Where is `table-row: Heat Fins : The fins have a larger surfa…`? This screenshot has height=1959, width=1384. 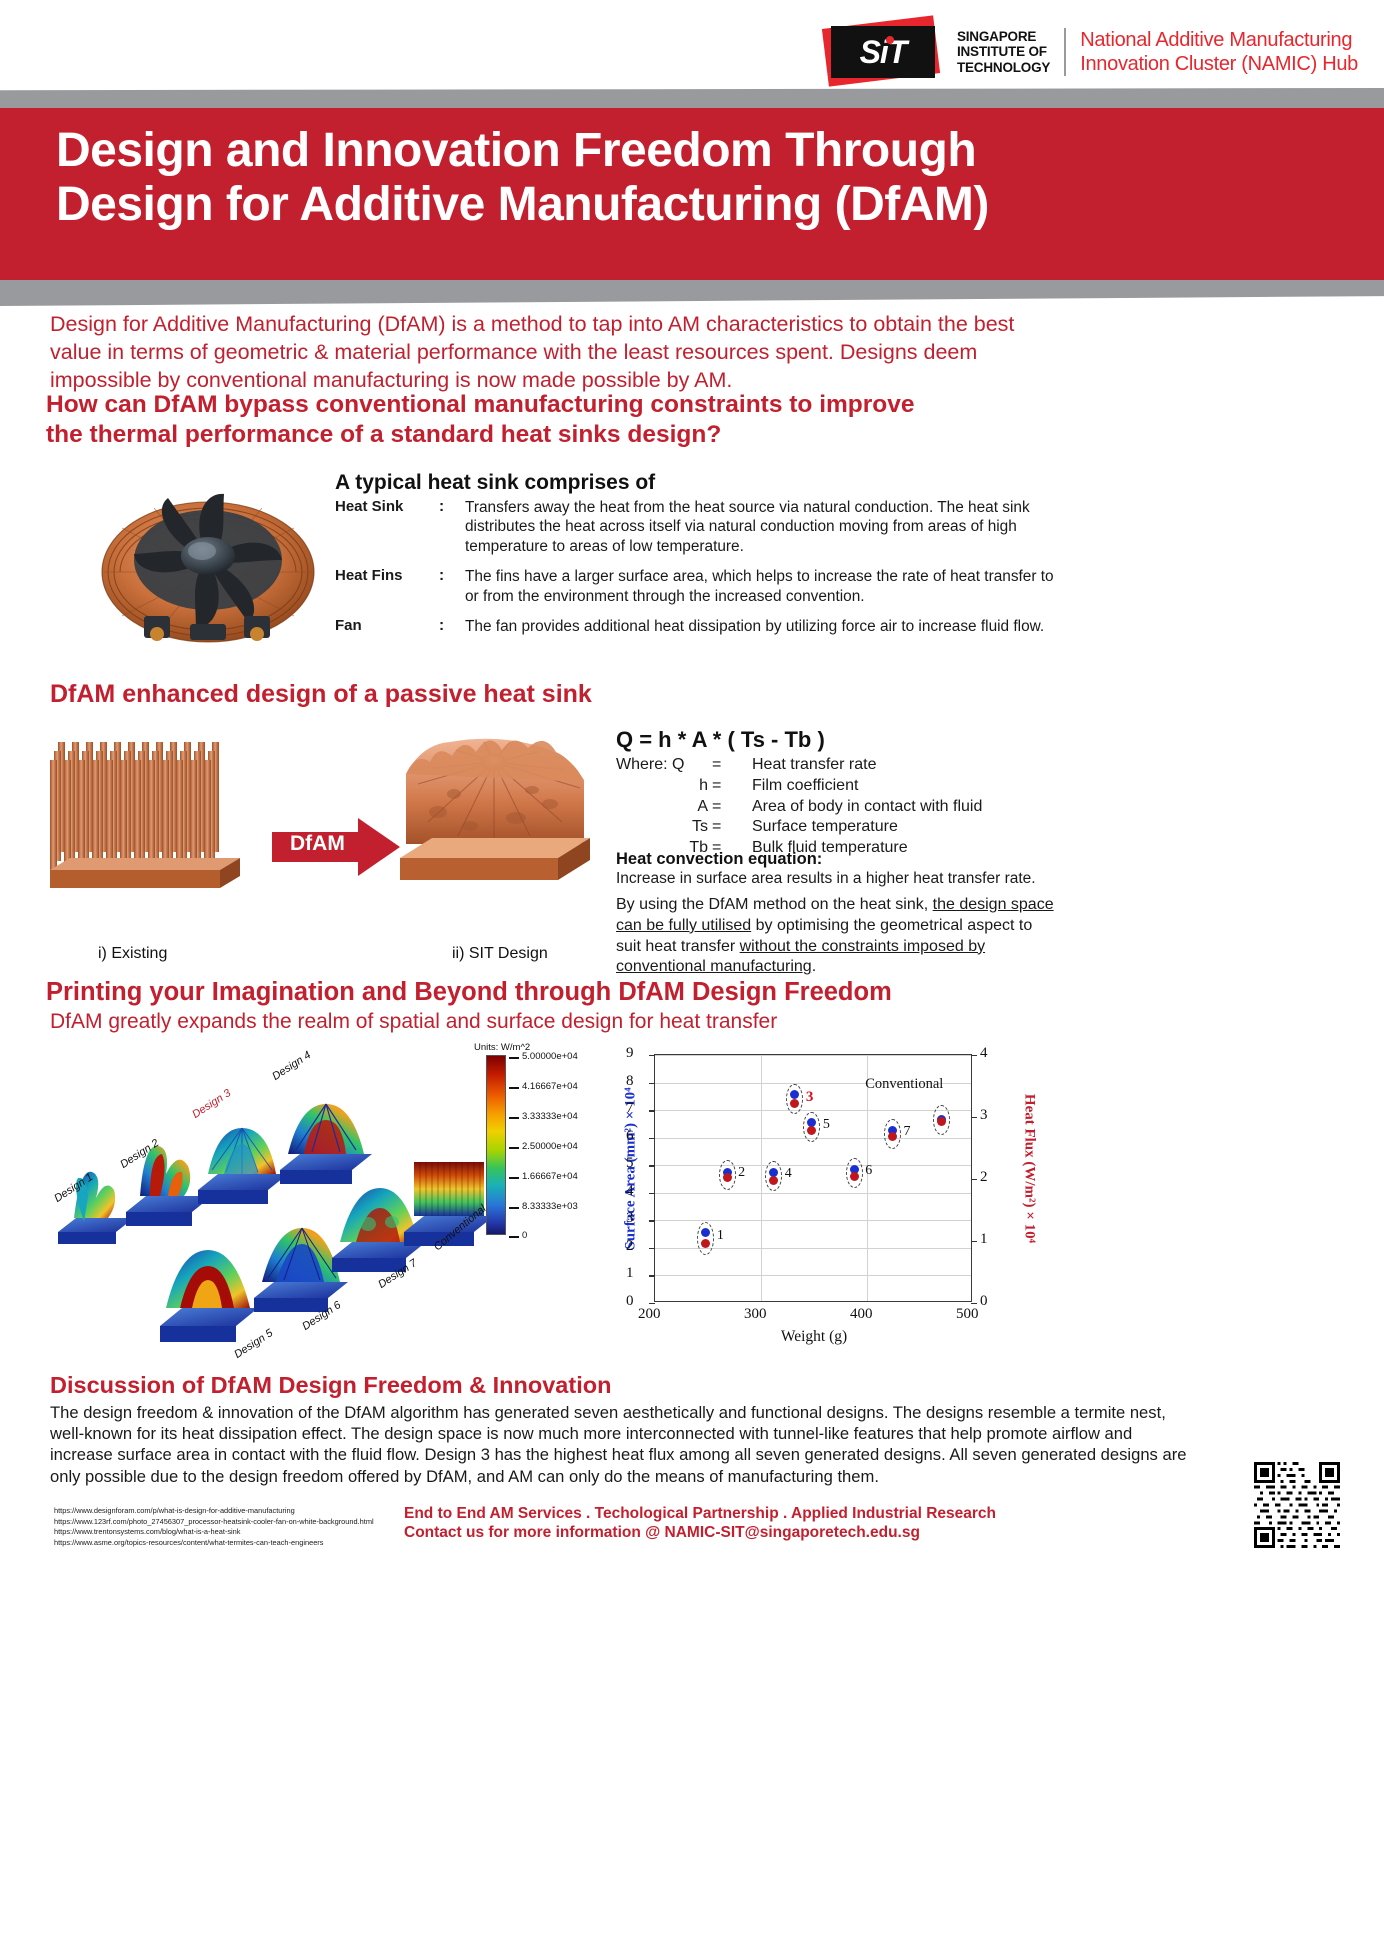
table-row: Heat Fins : The fins have a larger surfa… is located at coordinates (695, 586).